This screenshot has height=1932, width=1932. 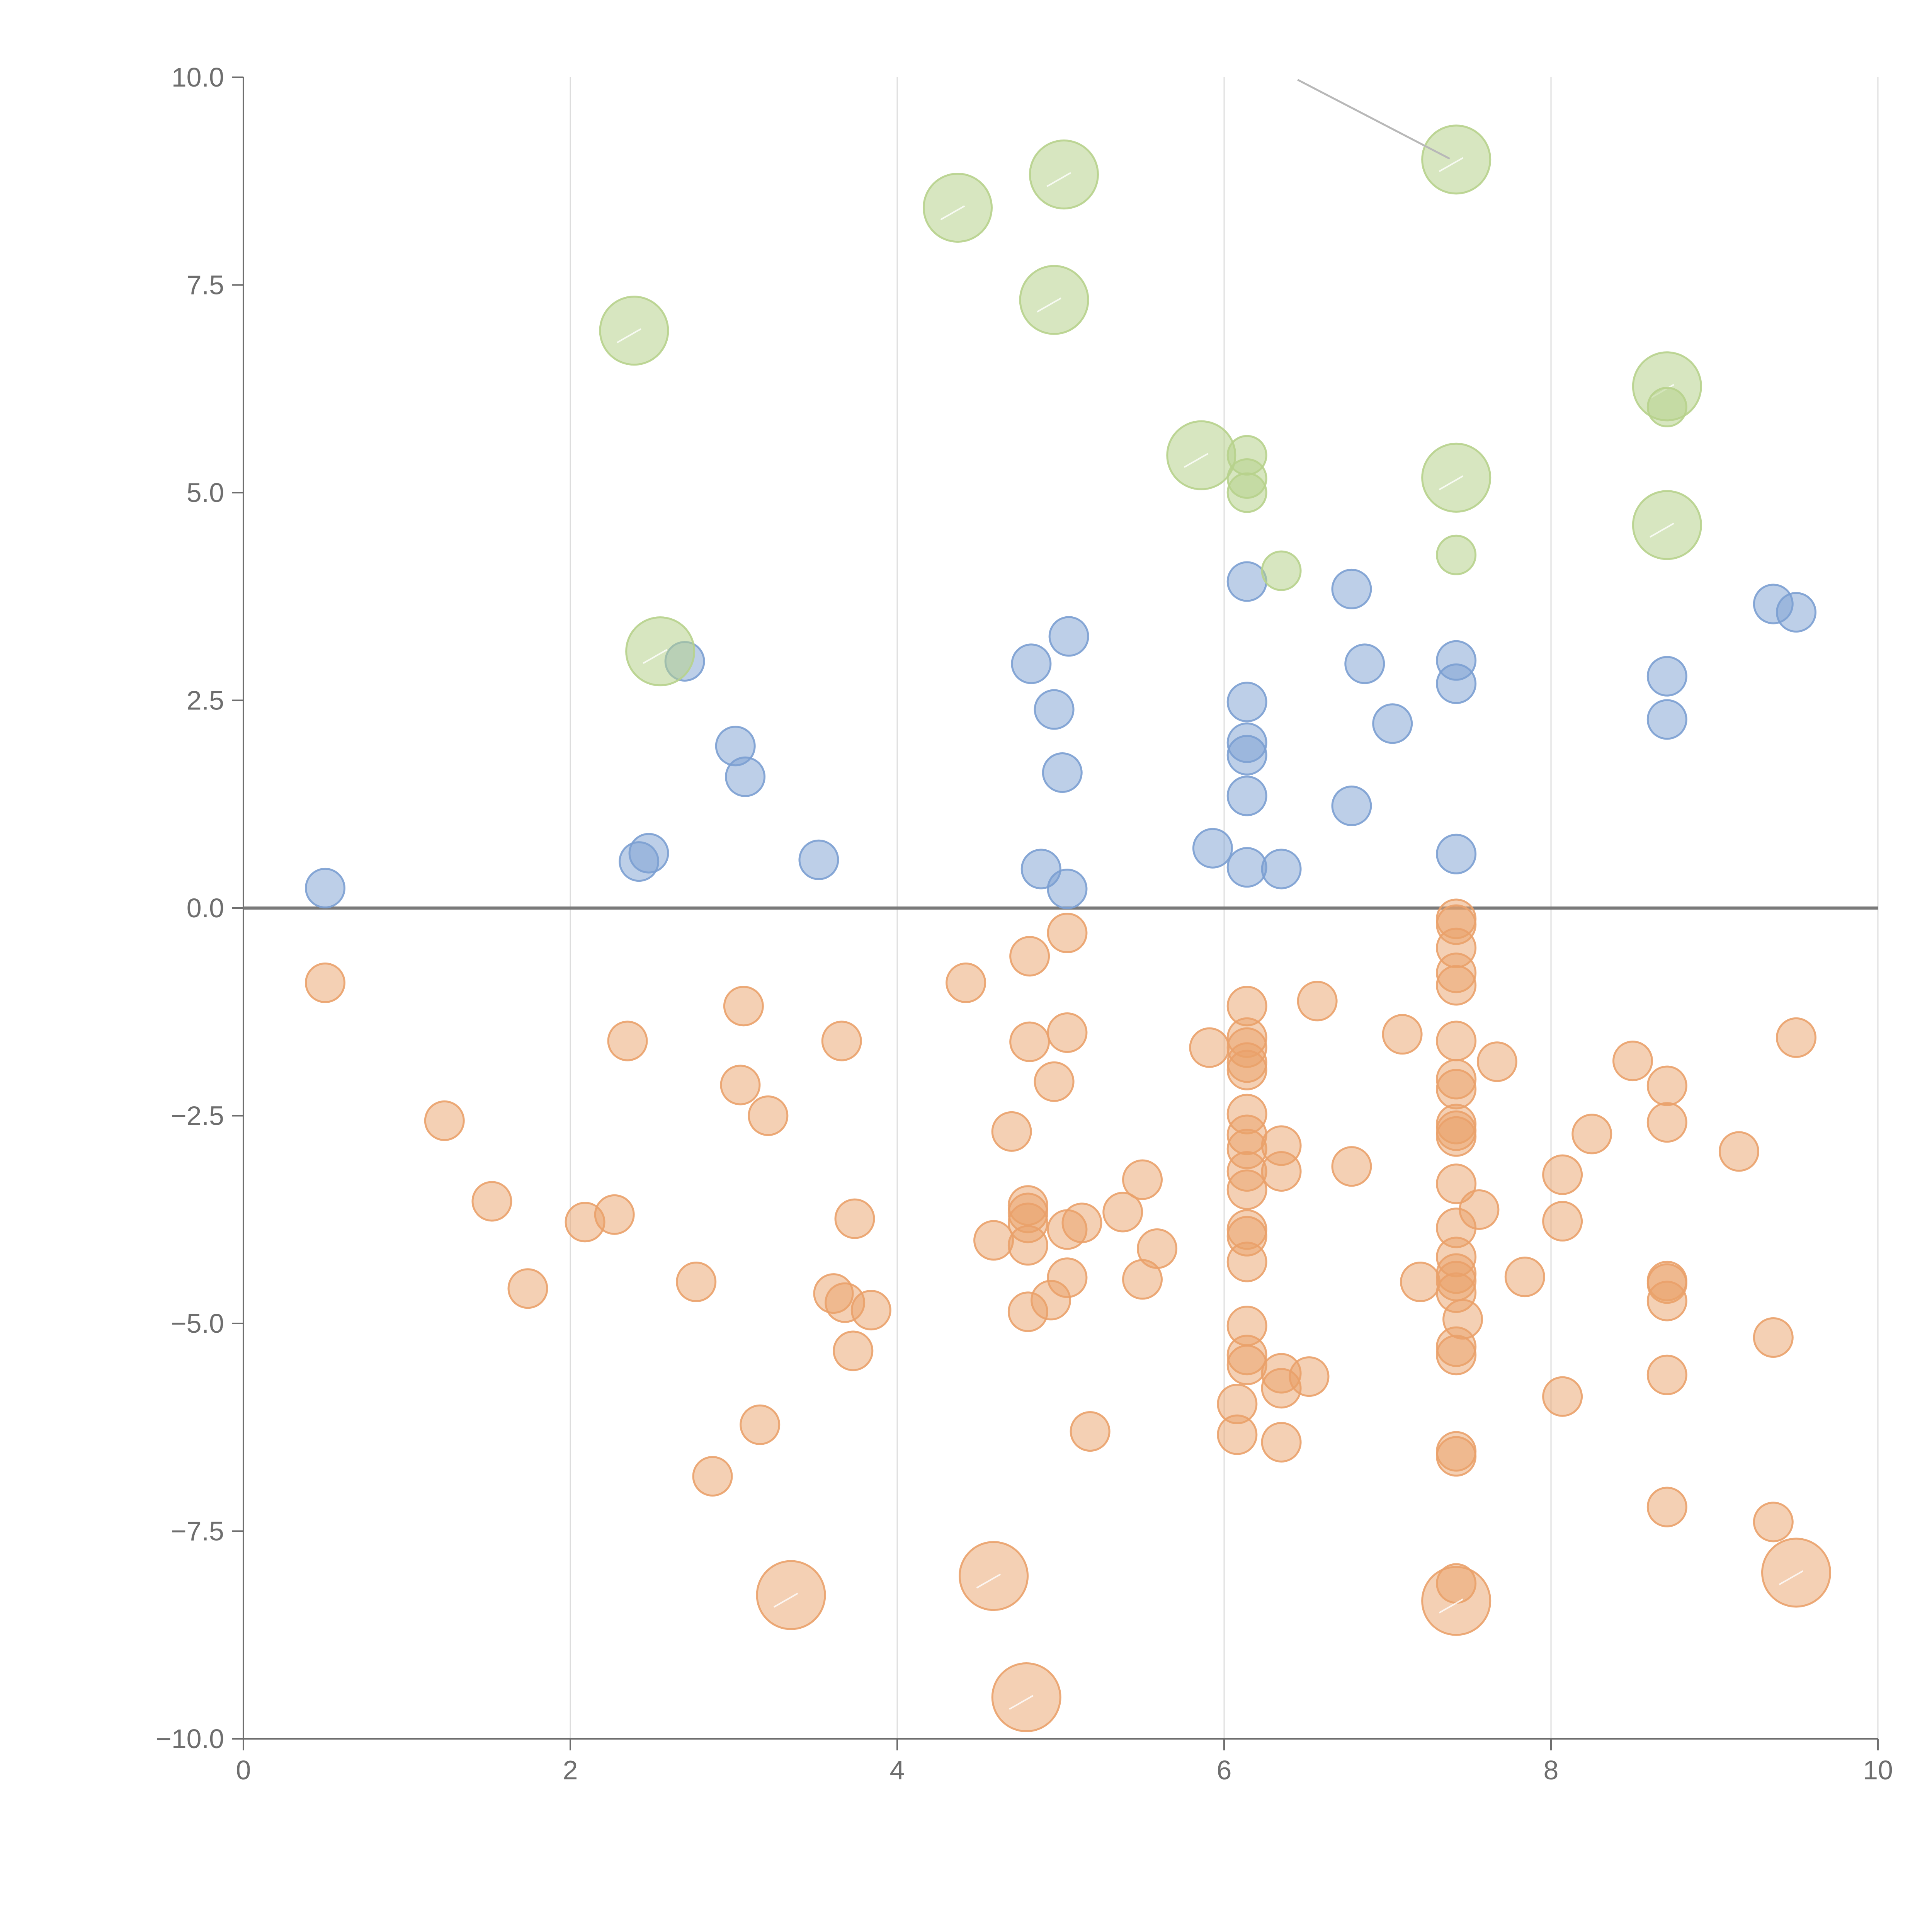 I want to click on x-tick-label: 10, so click(x=1878, y=1770).